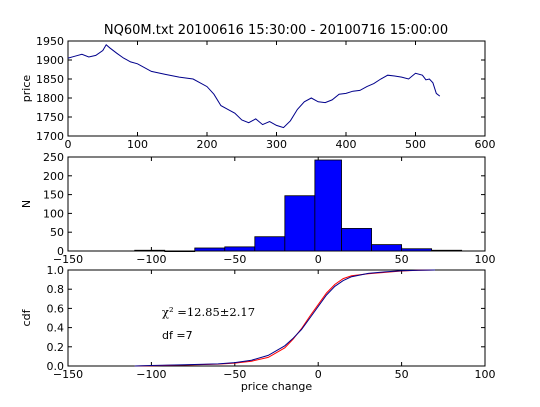 The height and width of the screenshot is (407, 540). What do you see at coordinates (56, 366) in the screenshot?
I see `y-tick-label: 0.0` at bounding box center [56, 366].